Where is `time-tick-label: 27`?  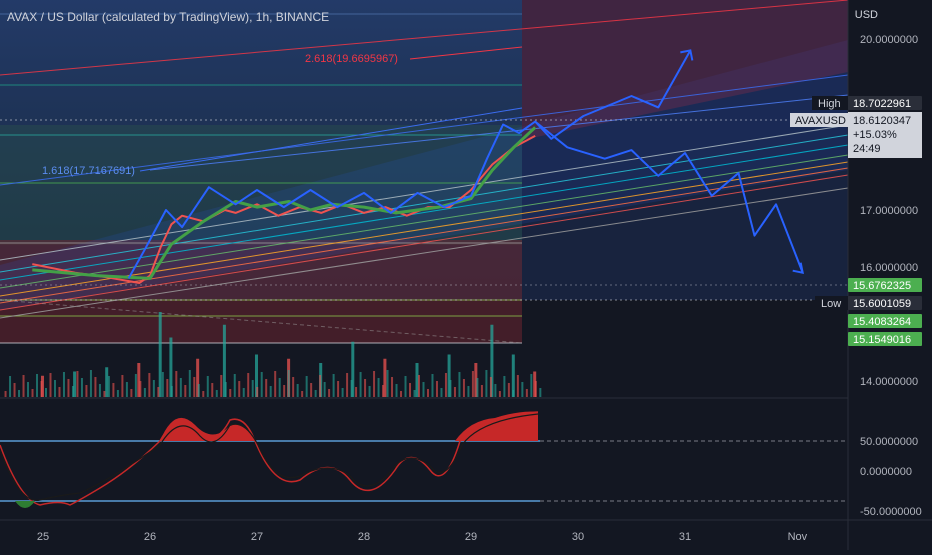 time-tick-label: 27 is located at coordinates (257, 537).